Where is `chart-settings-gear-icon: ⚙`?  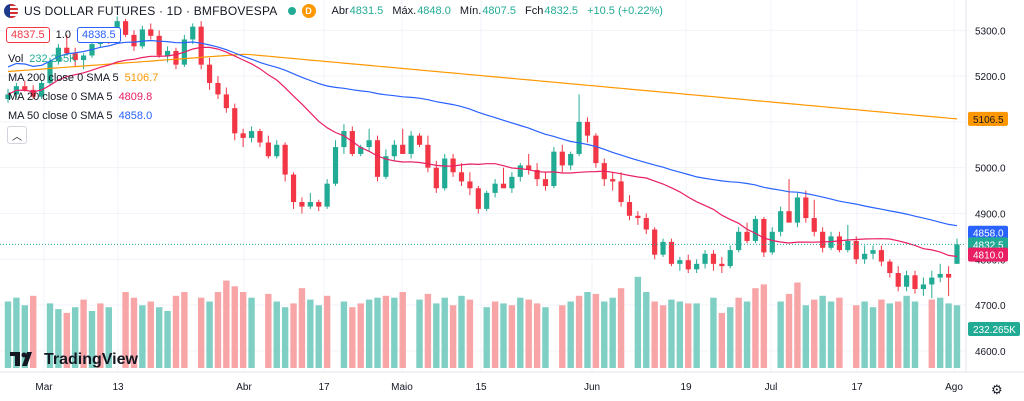 chart-settings-gear-icon: ⚙ is located at coordinates (997, 389).